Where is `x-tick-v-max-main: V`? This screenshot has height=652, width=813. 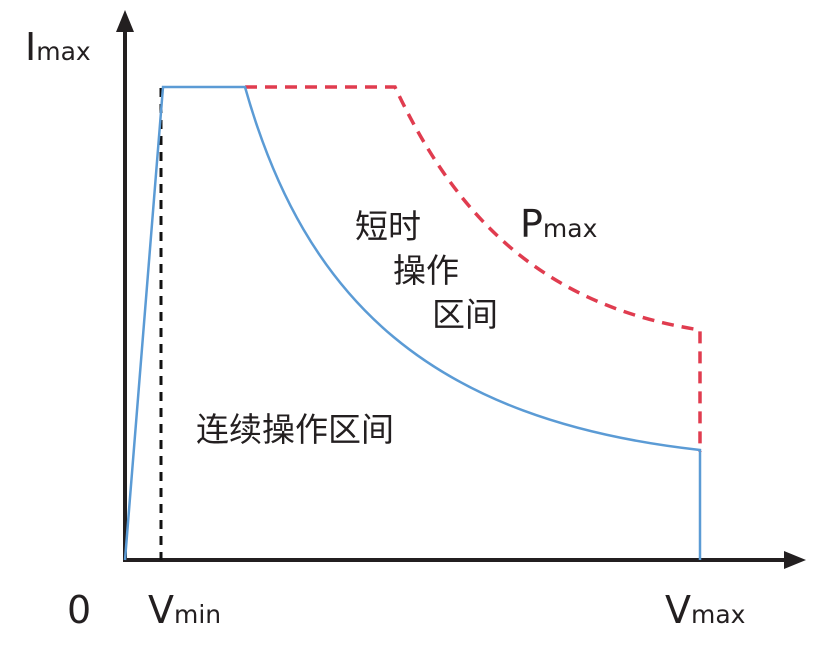
x-tick-v-max-main: V is located at coordinates (678, 610).